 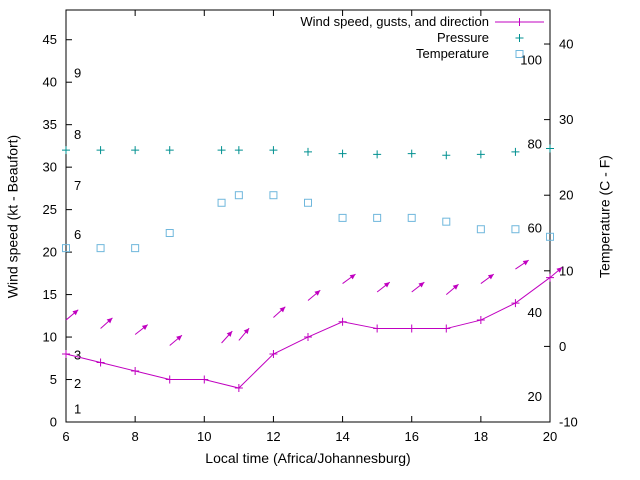 What do you see at coordinates (77, 234) in the screenshot?
I see `beaufort-scale-labels-text: 6` at bounding box center [77, 234].